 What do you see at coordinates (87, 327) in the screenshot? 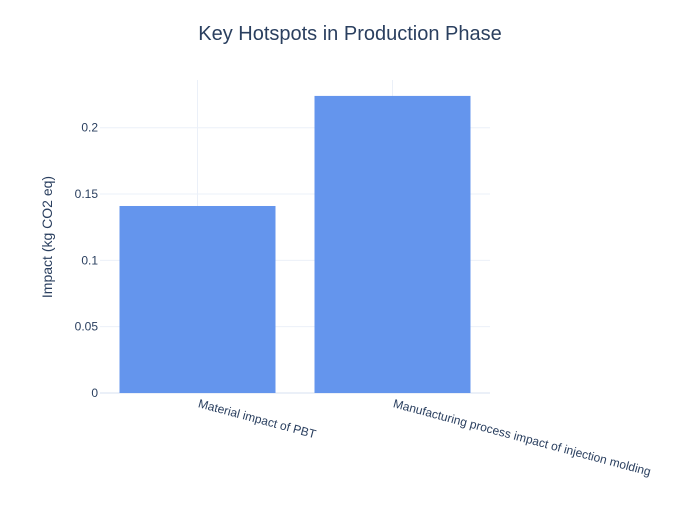
I see `y-tick-label: 0.05` at bounding box center [87, 327].